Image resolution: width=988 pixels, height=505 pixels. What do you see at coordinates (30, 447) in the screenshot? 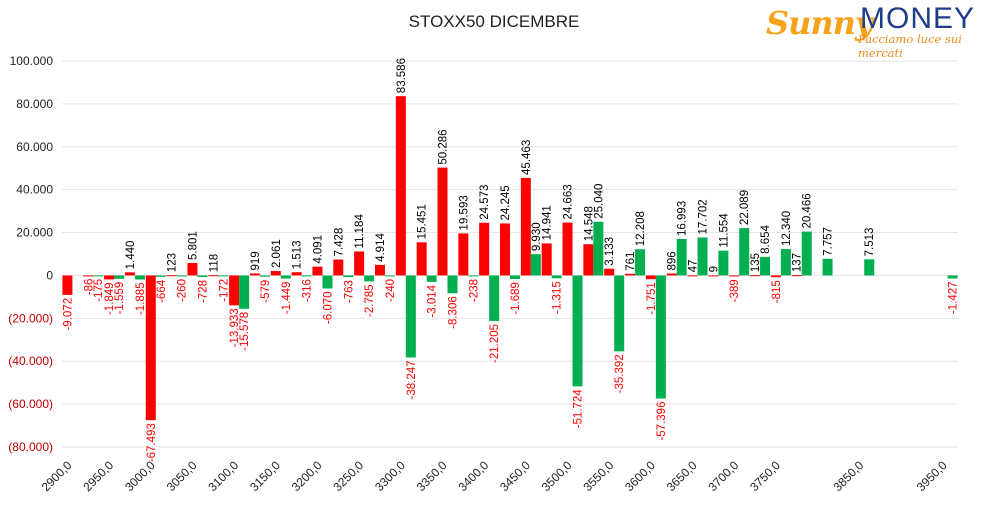
I see `y-tick-label: (80.000)` at bounding box center [30, 447].